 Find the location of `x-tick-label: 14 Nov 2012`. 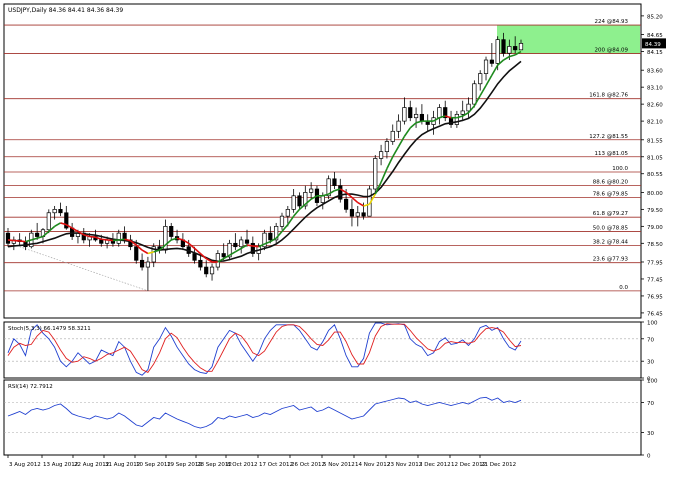

x-tick-label: 14 Nov 2012 is located at coordinates (372, 465).